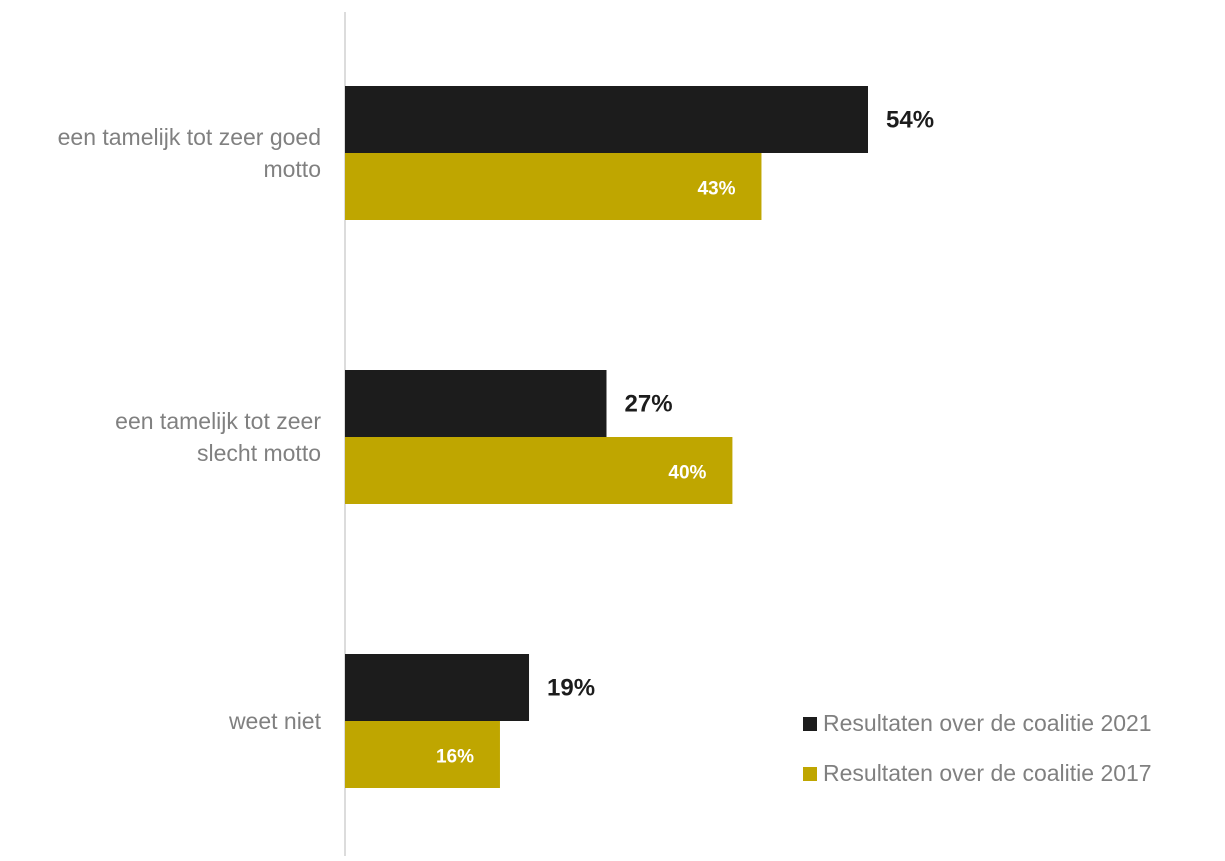  Describe the element at coordinates (455, 757) in the screenshot. I see `data-label-2017-2: 16%` at that location.